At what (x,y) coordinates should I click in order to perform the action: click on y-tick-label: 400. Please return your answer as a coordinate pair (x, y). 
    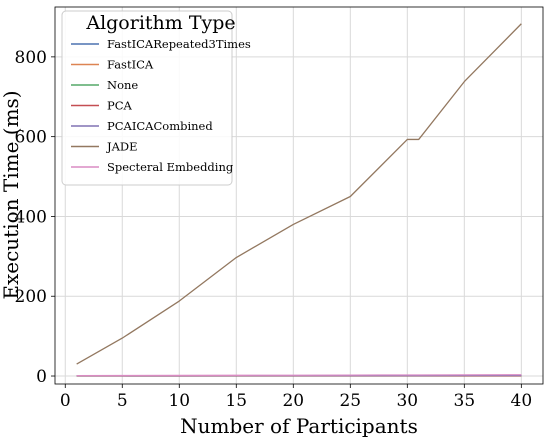
    Looking at the image, I should click on (31, 217).